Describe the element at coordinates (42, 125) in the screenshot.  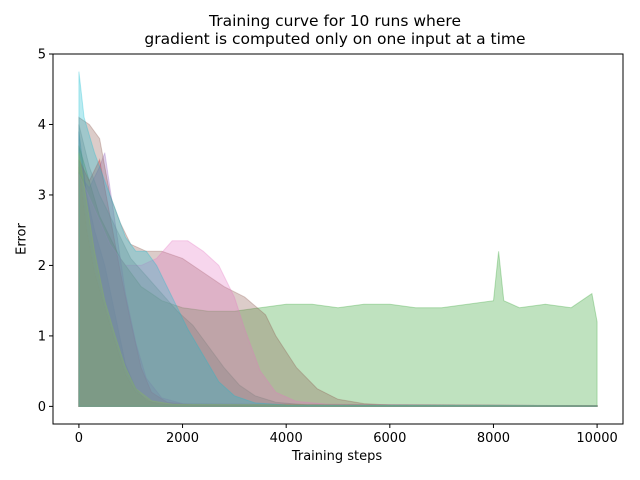
I see `y-tick-label: 4` at that location.